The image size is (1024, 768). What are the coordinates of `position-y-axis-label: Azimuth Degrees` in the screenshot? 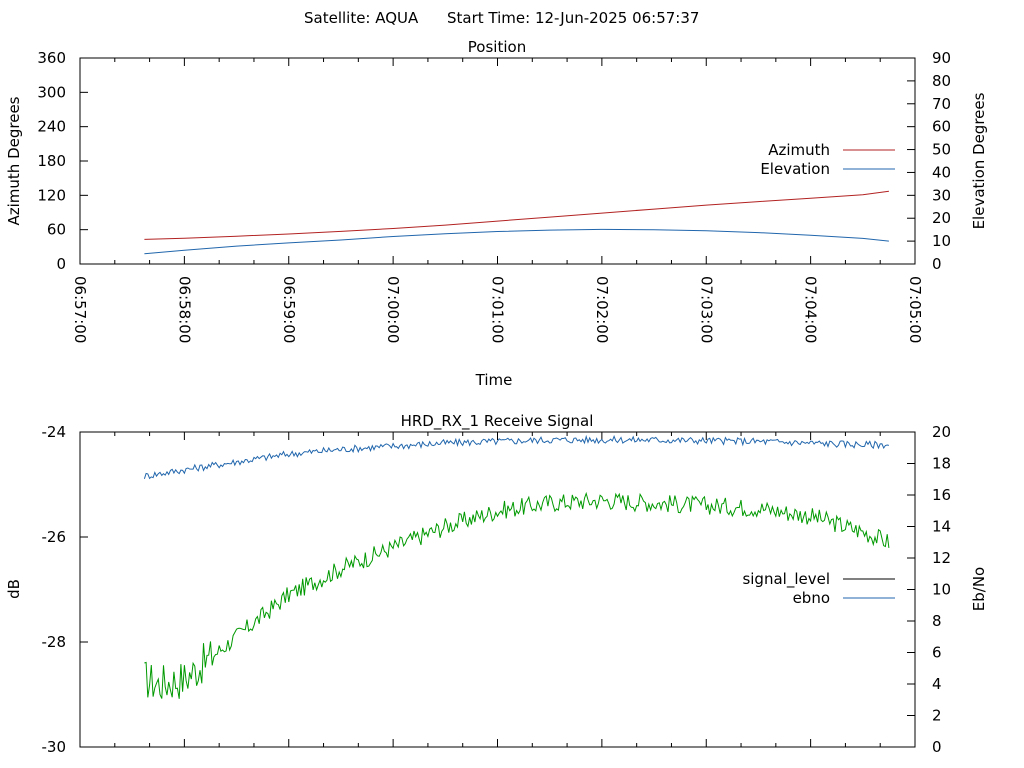 It's located at (14, 160).